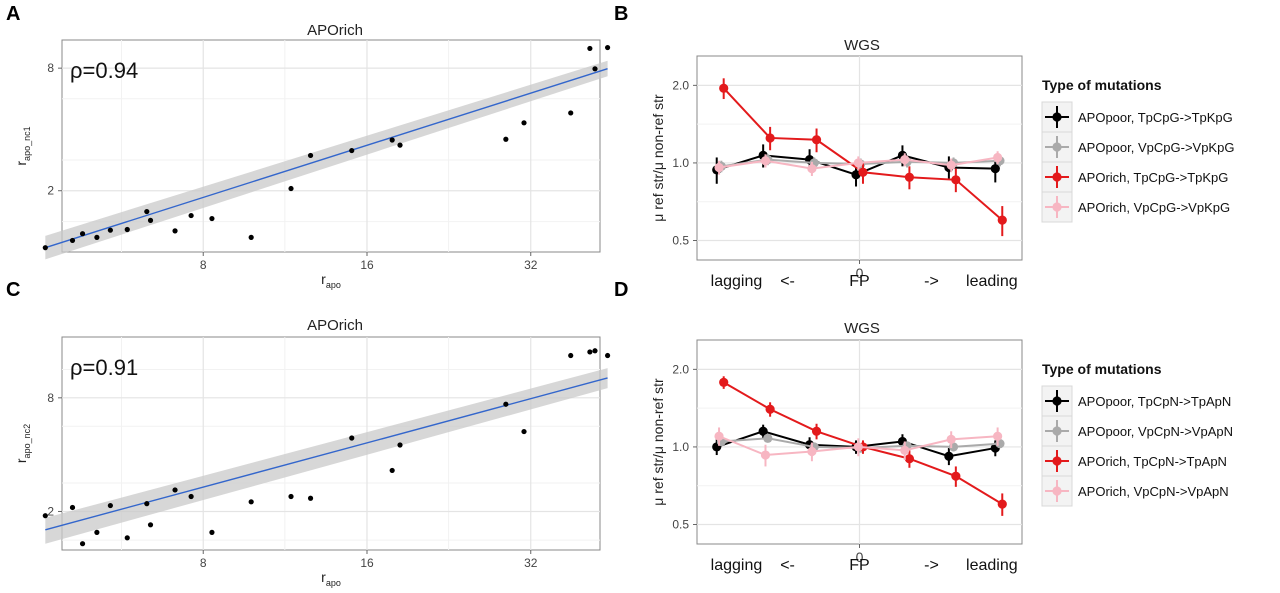  Describe the element at coordinates (680, 447) in the screenshot. I see `y-tick-label: 1.0` at that location.